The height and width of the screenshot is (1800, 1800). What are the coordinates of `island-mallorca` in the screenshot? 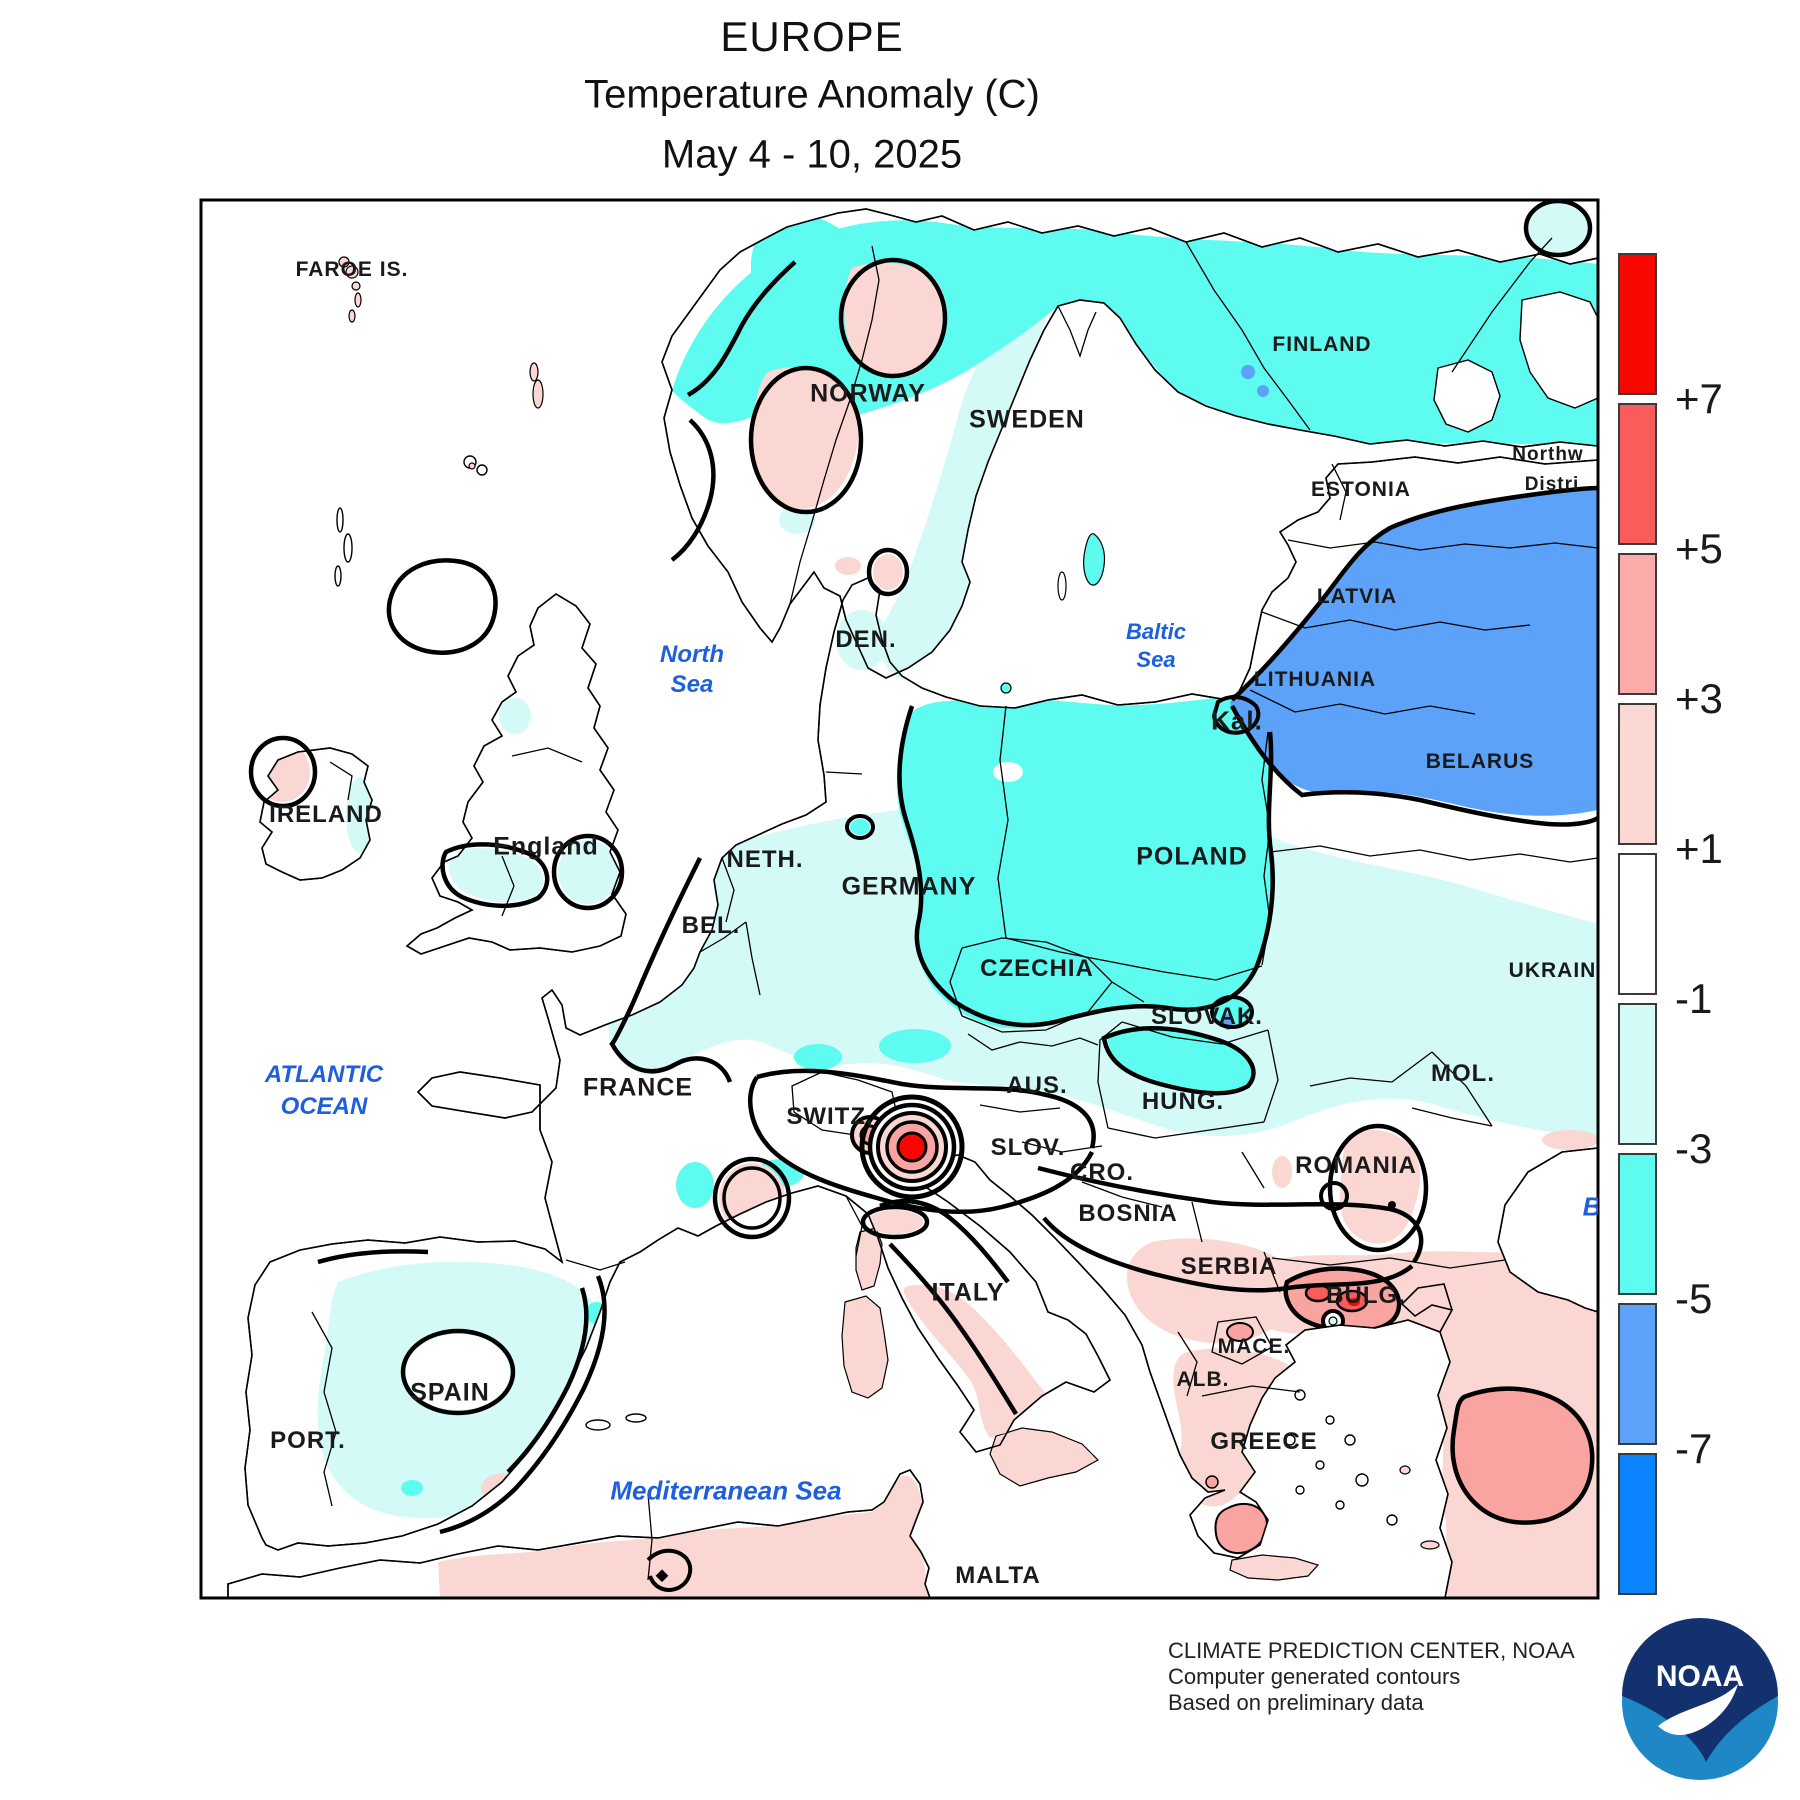 It's located at (598, 1425).